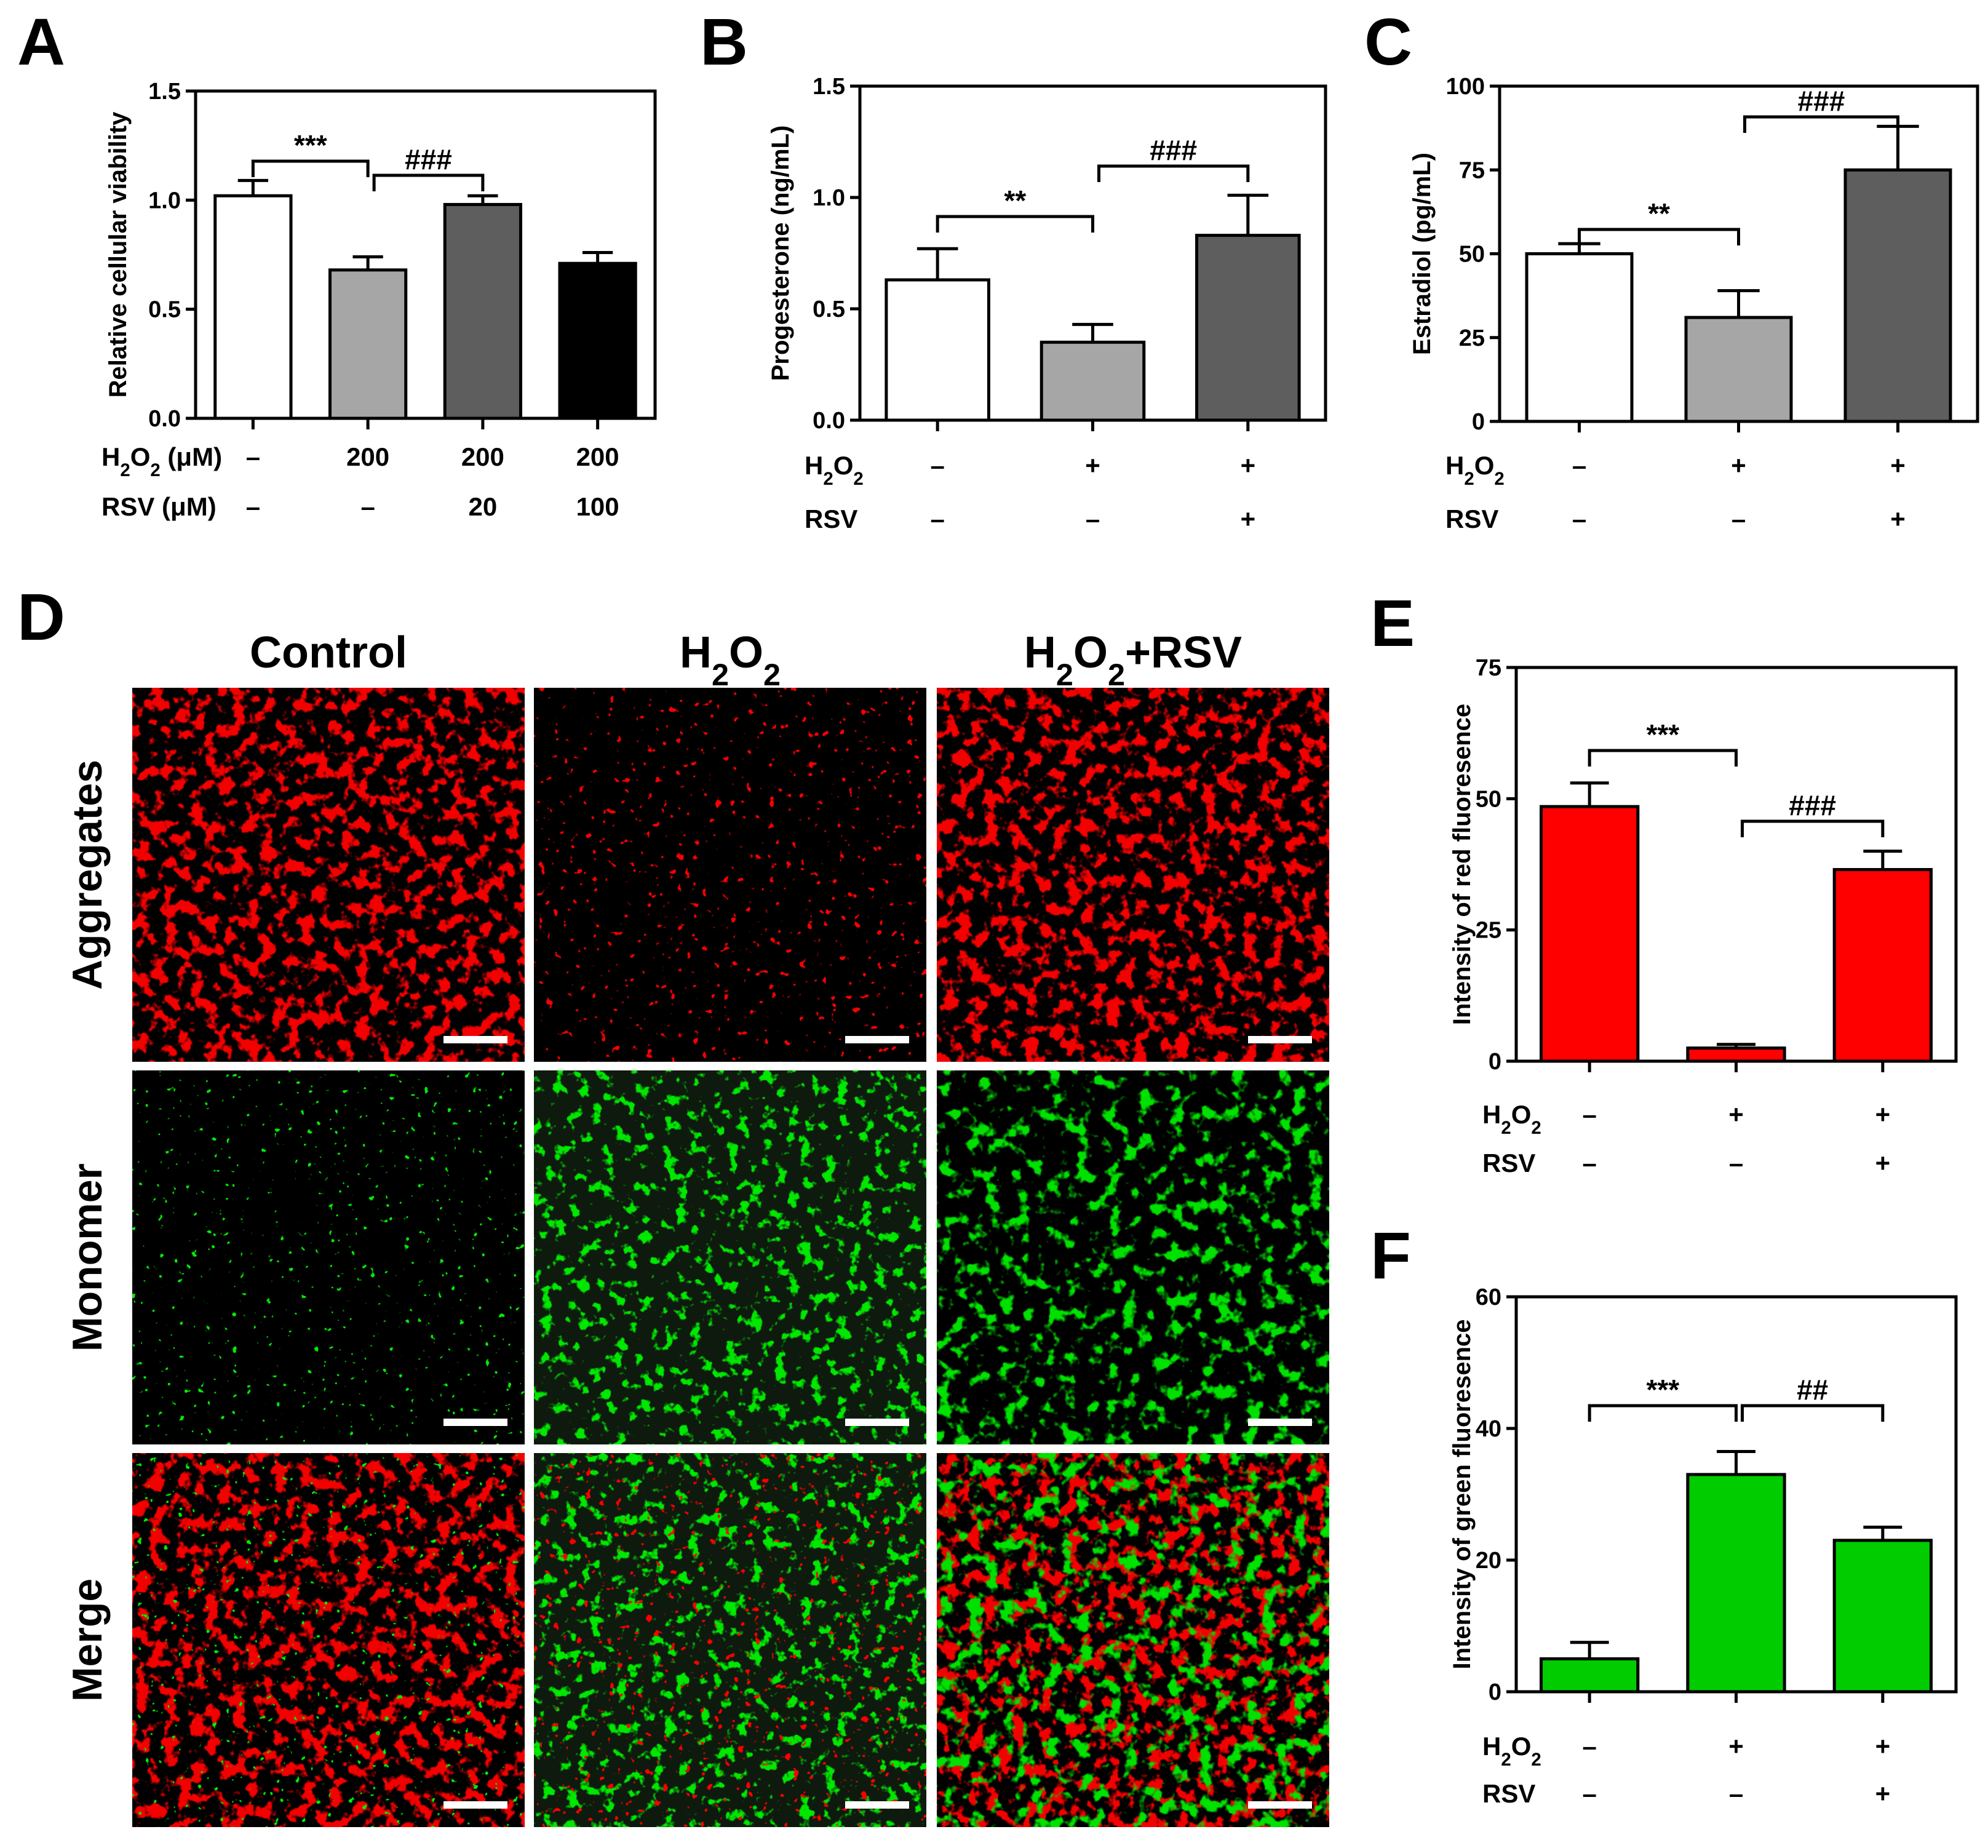 This screenshot has height=1848, width=1988. What do you see at coordinates (87, 875) in the screenshot?
I see `row-label: Aggregates` at bounding box center [87, 875].